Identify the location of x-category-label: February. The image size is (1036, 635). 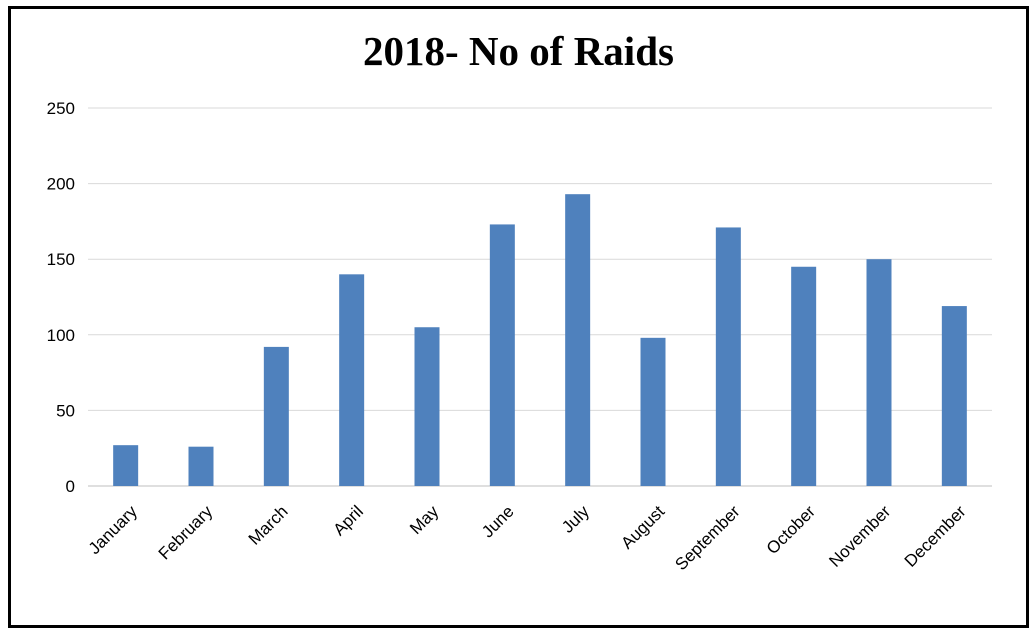
(186, 533).